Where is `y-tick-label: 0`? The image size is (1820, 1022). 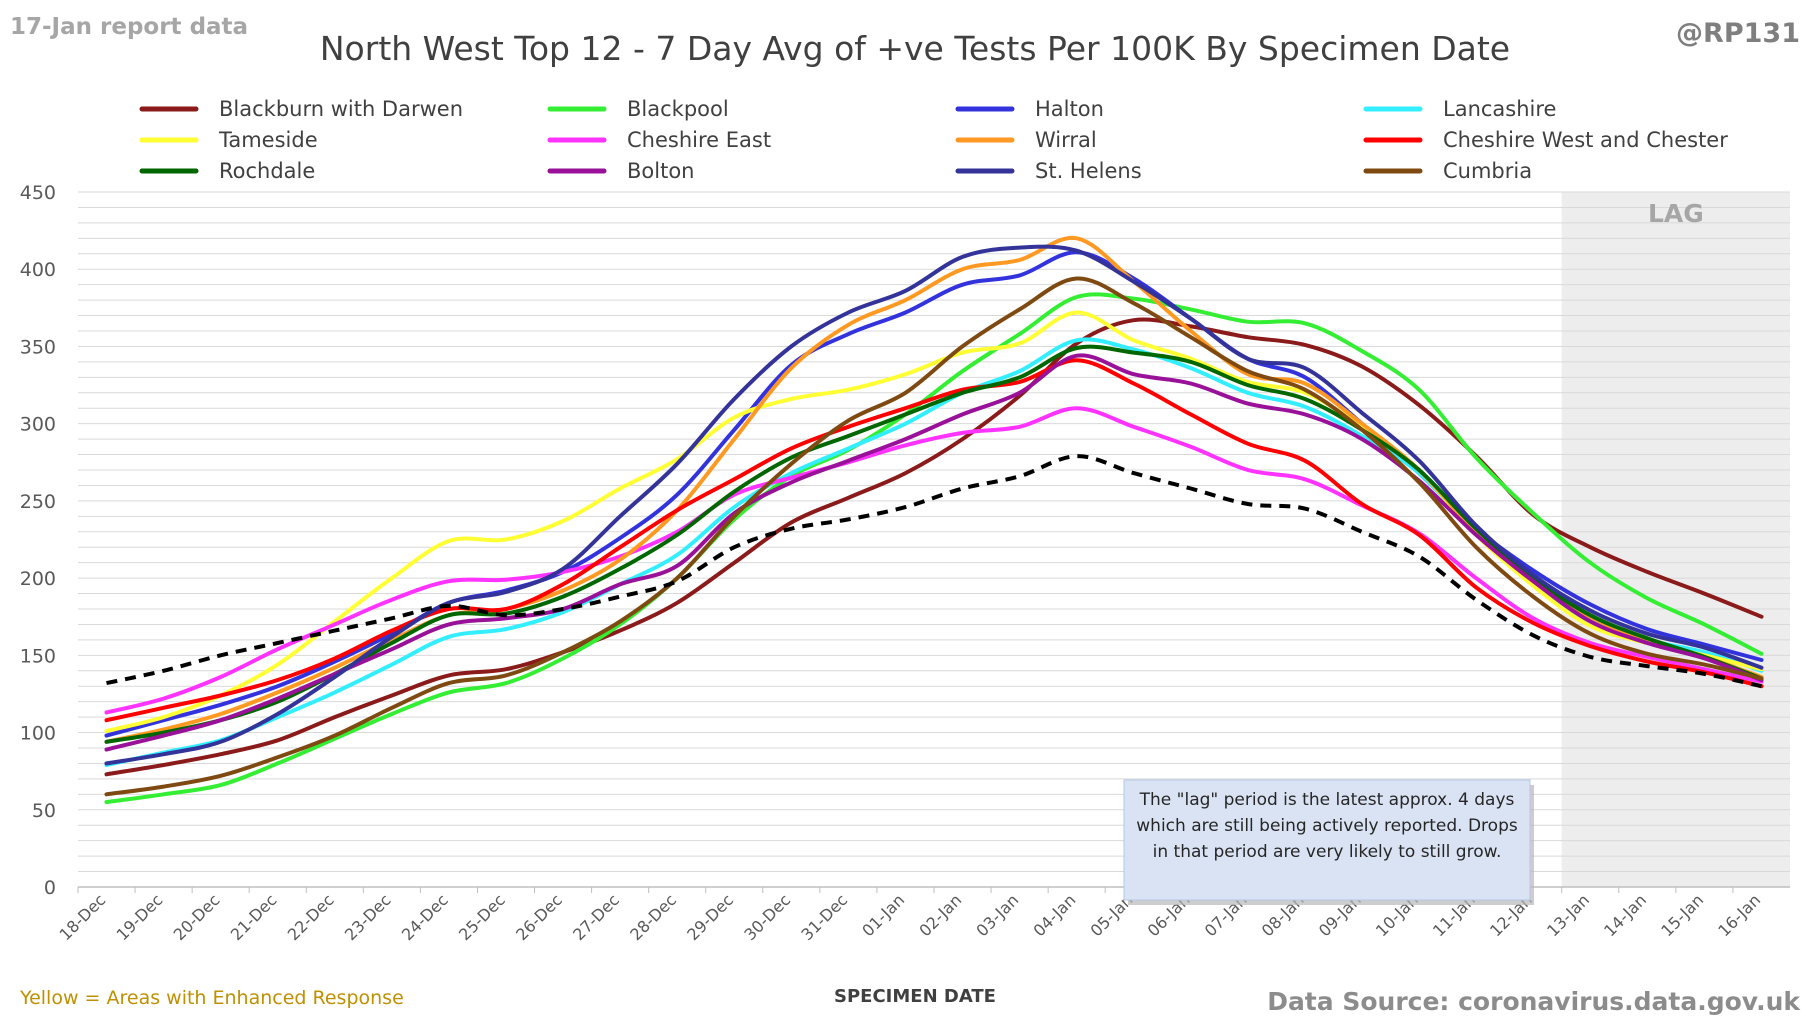
y-tick-label: 0 is located at coordinates (50, 888).